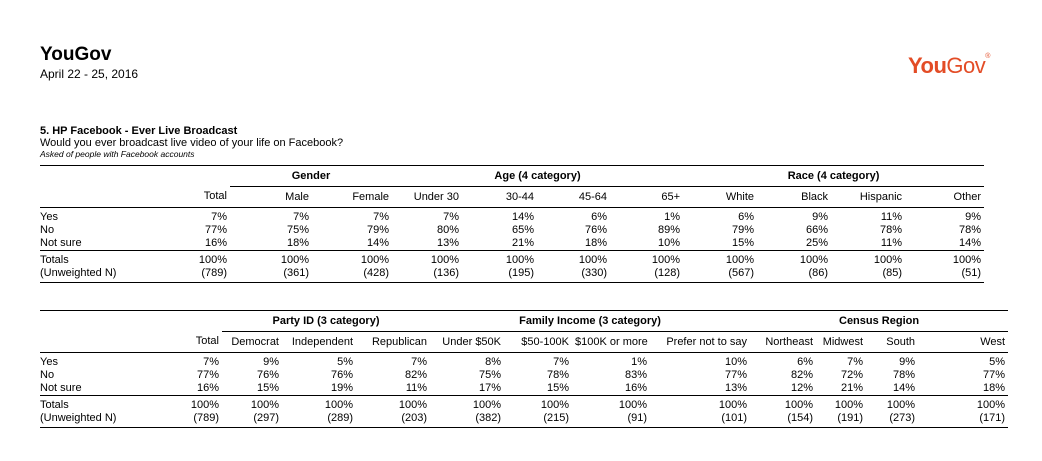 The width and height of the screenshot is (1042, 461). What do you see at coordinates (255, 341) in the screenshot?
I see `column-header: Democrat` at bounding box center [255, 341].